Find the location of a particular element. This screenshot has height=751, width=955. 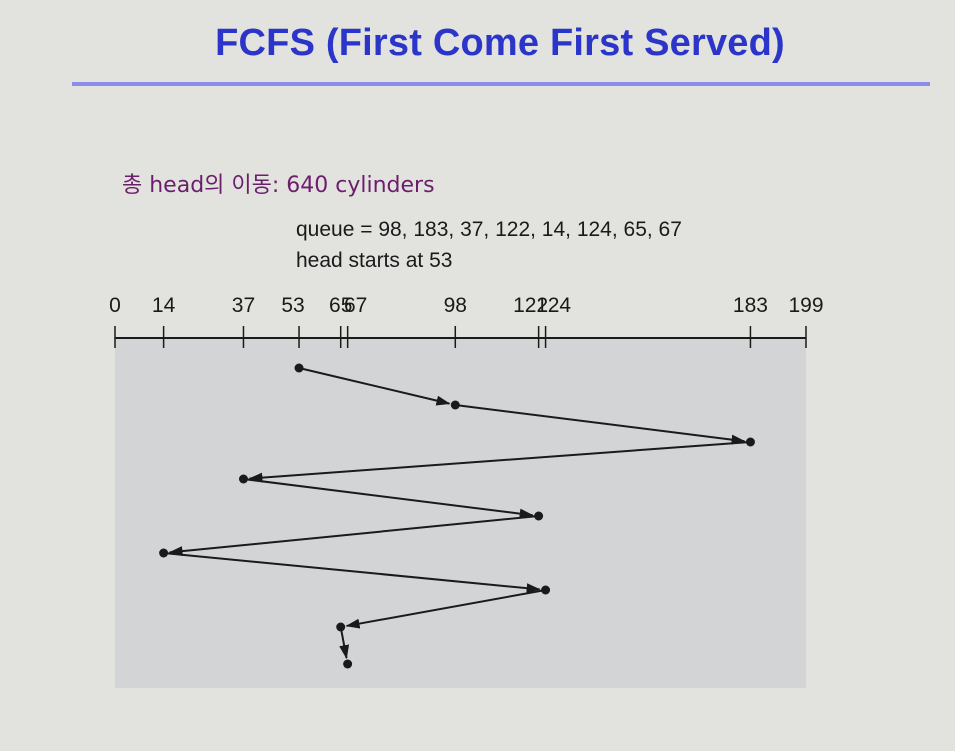

axis-tick-label: 199 is located at coordinates (805, 305).